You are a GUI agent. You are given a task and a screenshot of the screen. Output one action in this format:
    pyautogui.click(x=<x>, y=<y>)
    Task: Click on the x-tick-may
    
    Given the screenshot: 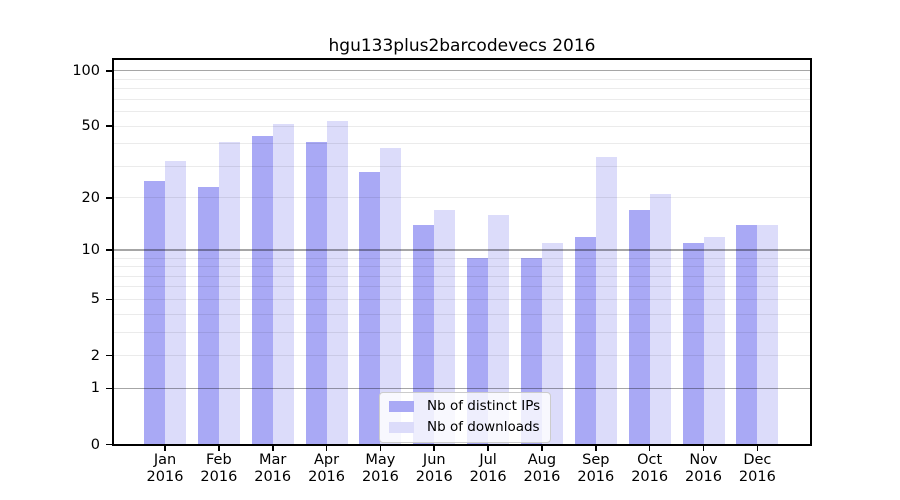 What is the action you would take?
    pyautogui.click(x=380, y=448)
    